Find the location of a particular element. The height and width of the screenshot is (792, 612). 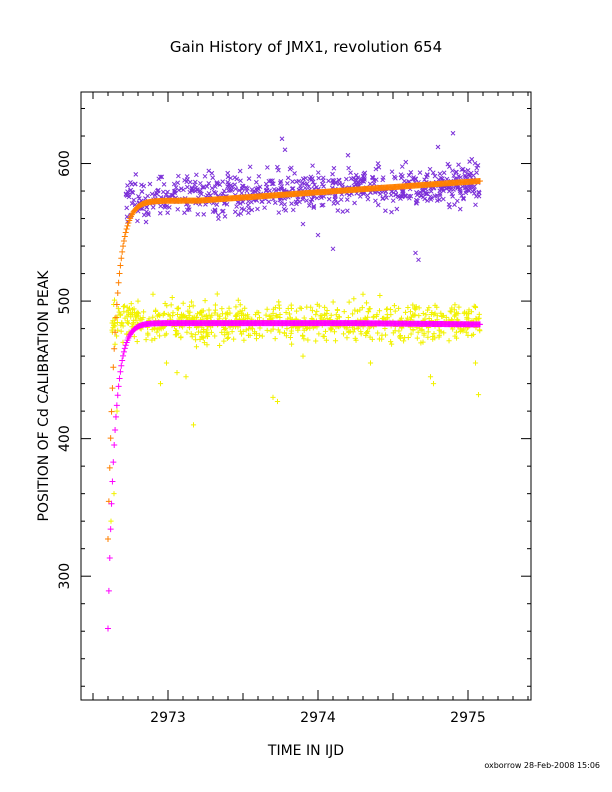

y-tick-label: 500 is located at coordinates (65, 301).